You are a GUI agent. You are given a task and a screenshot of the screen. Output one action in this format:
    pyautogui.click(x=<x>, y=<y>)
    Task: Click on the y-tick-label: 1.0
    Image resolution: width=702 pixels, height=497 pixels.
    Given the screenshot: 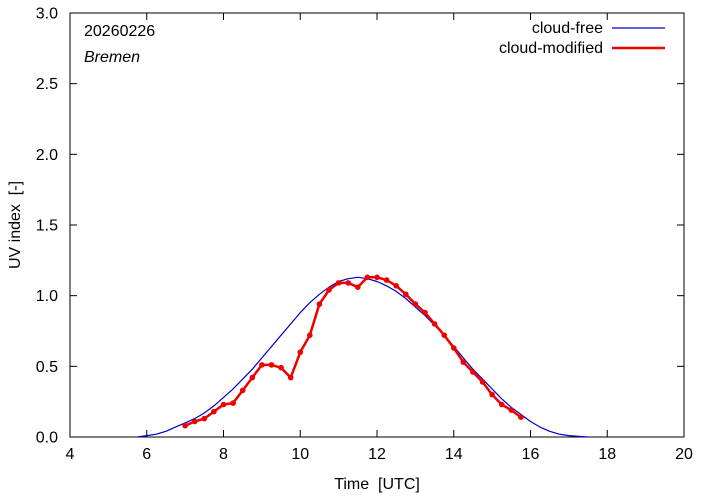 What is the action you would take?
    pyautogui.click(x=47, y=296)
    